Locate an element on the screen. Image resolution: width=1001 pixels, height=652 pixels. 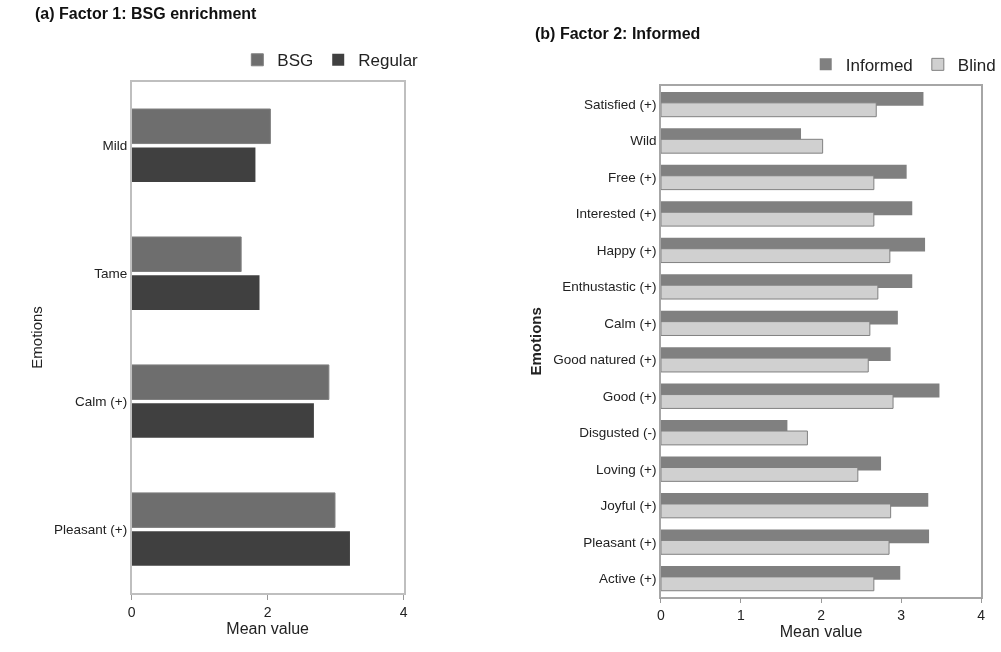
y-tick-label: Free (+) is located at coordinates (632, 177).